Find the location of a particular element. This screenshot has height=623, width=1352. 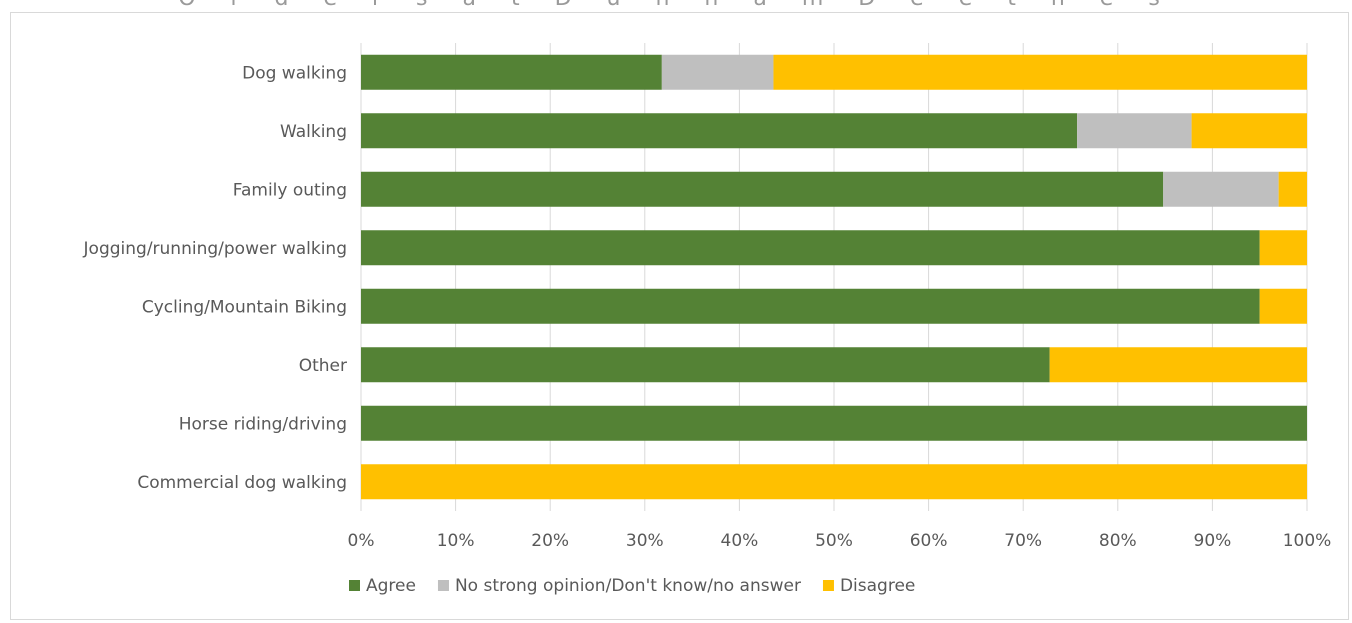

legend-label: Agree is located at coordinates (391, 586).